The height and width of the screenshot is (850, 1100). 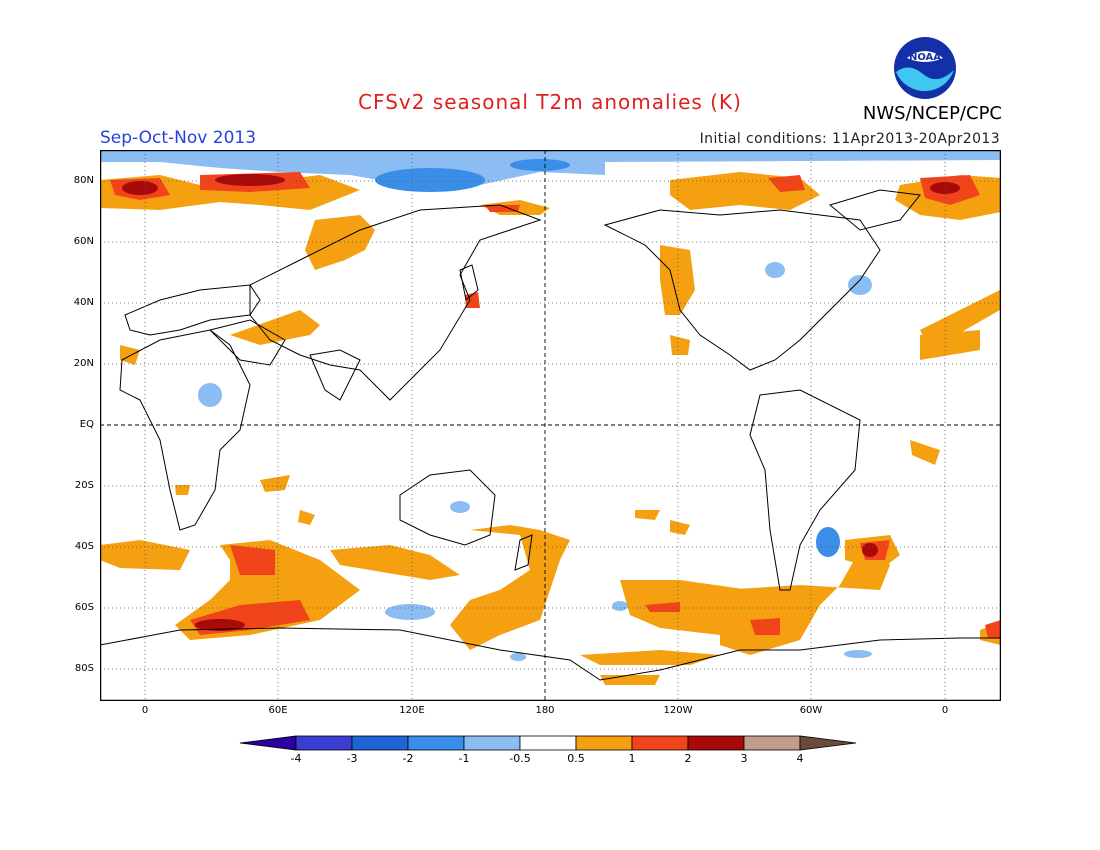 What do you see at coordinates (545, 710) in the screenshot?
I see `lon-label: 180` at bounding box center [545, 710].